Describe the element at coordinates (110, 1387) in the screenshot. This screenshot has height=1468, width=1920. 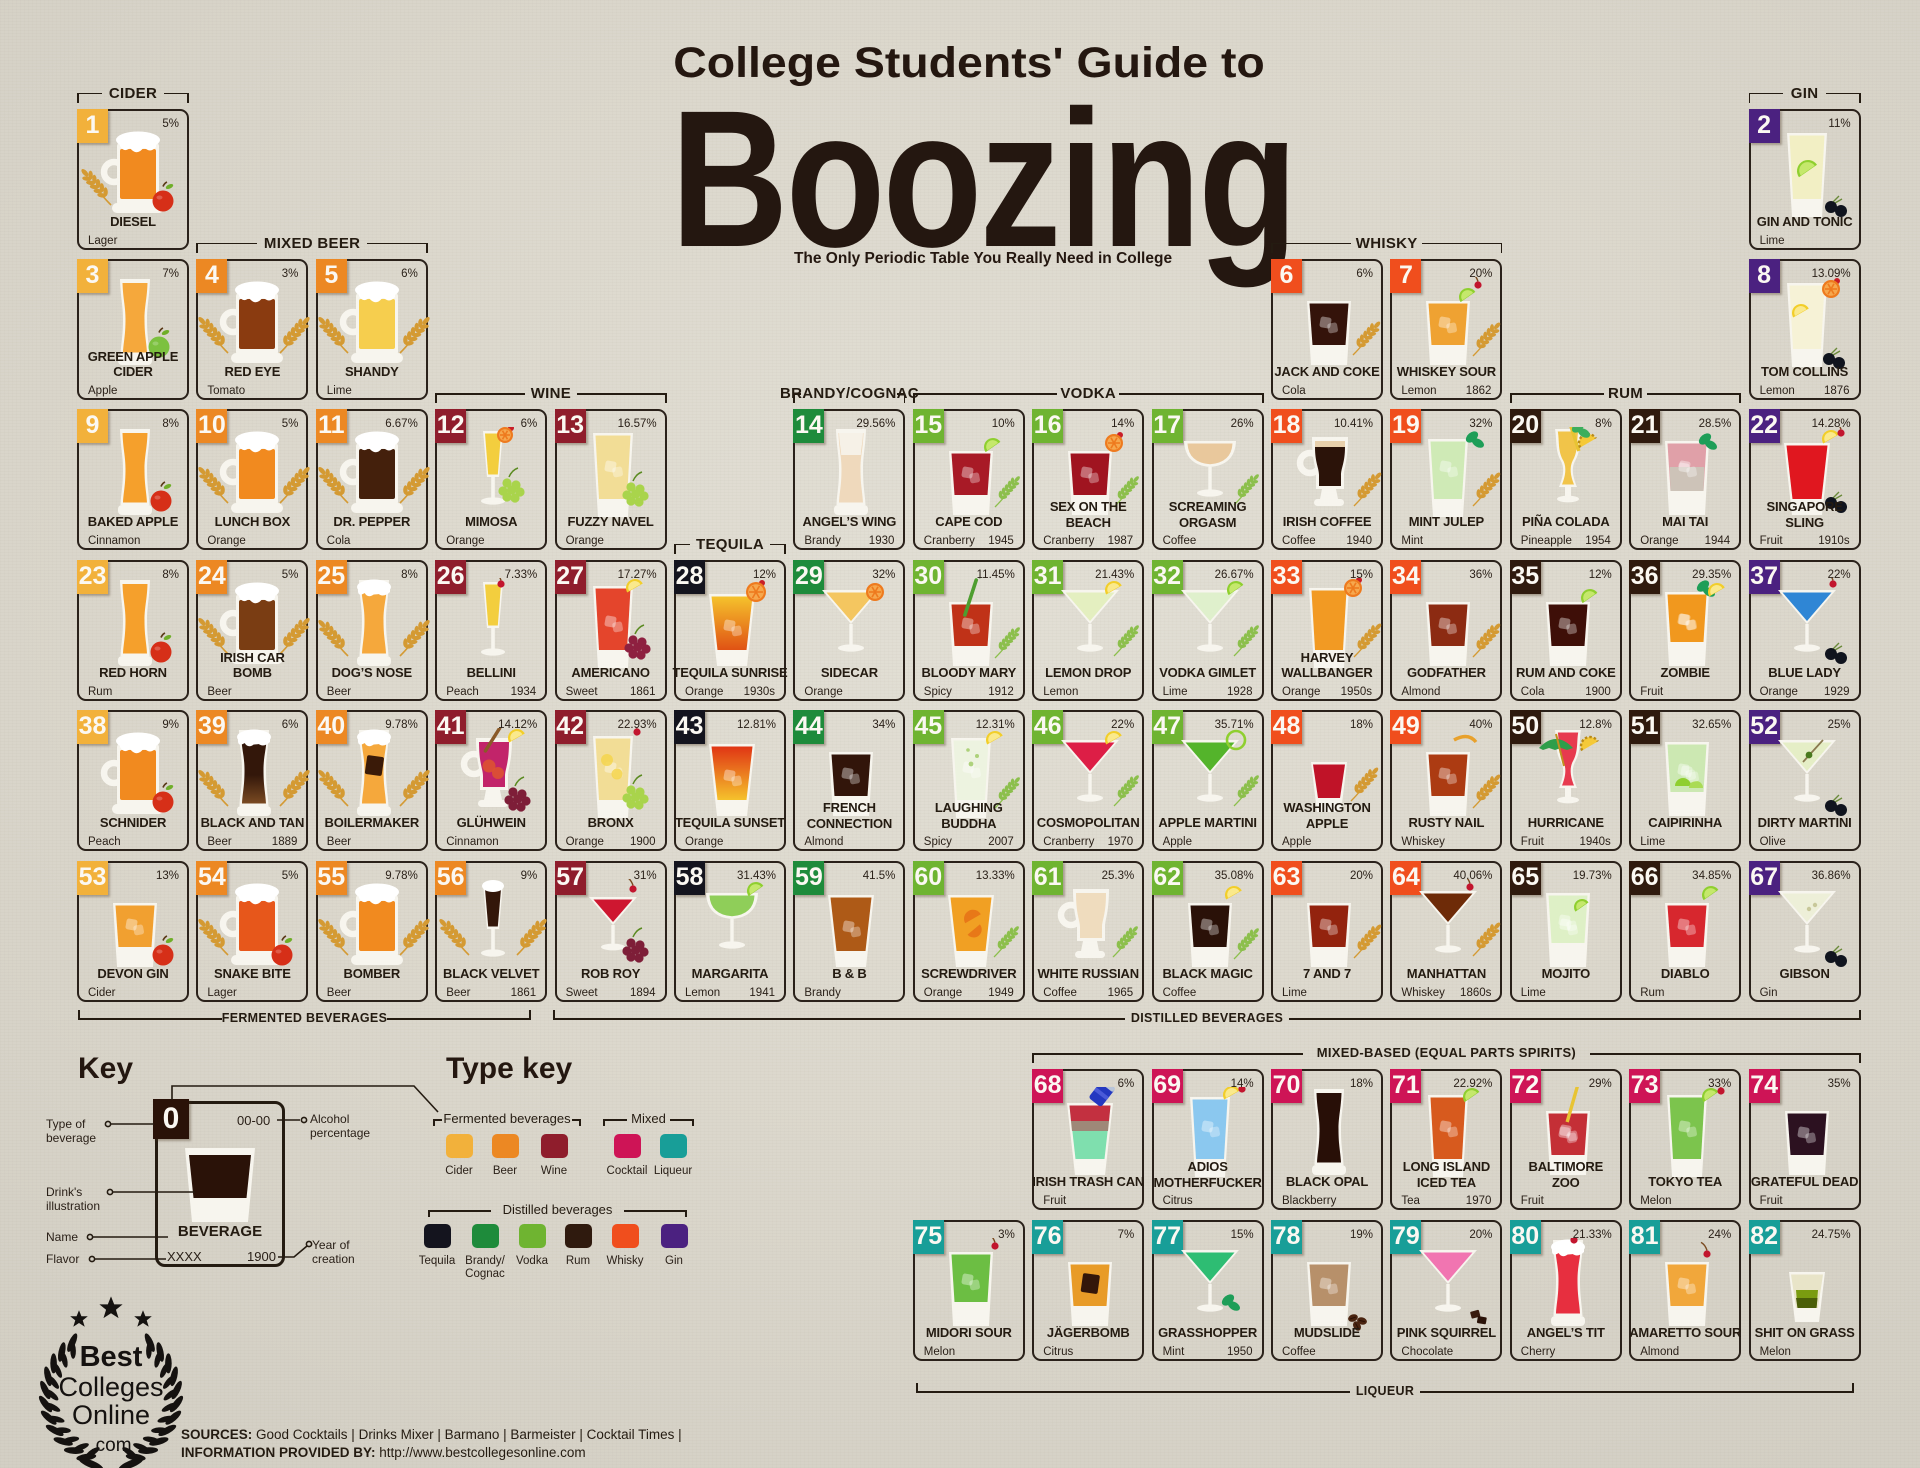
I see `svg-text: Colleges` at that location.